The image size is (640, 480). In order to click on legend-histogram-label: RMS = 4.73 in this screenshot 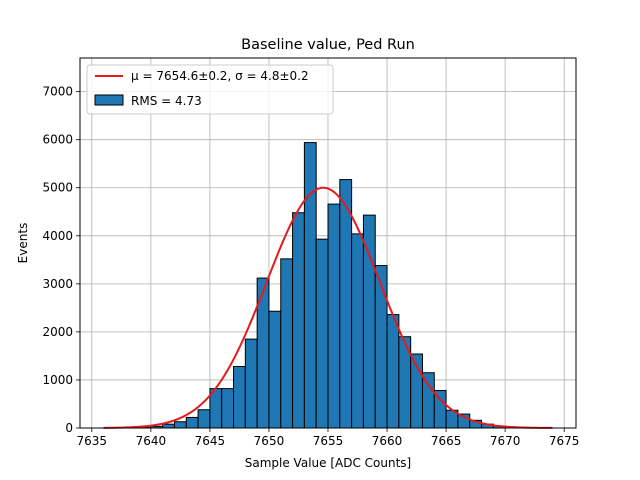, I will do `click(166, 101)`.